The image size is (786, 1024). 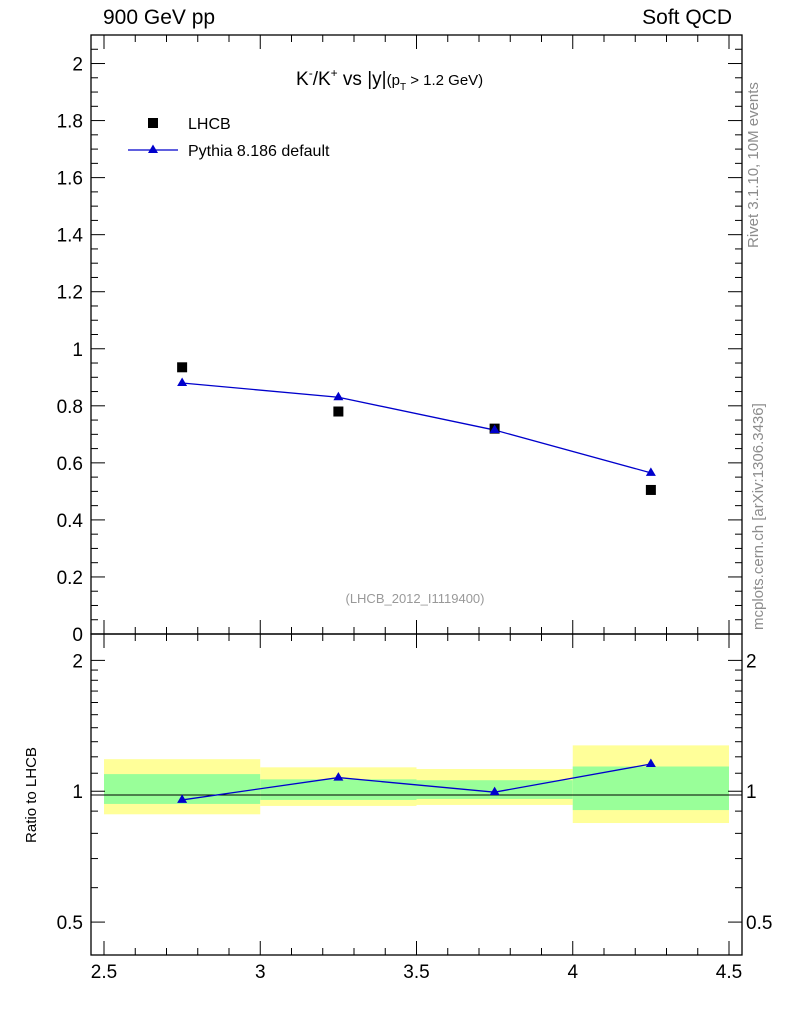 I want to click on legend-label-pythia: Pythia 8.186 default, so click(x=259, y=151).